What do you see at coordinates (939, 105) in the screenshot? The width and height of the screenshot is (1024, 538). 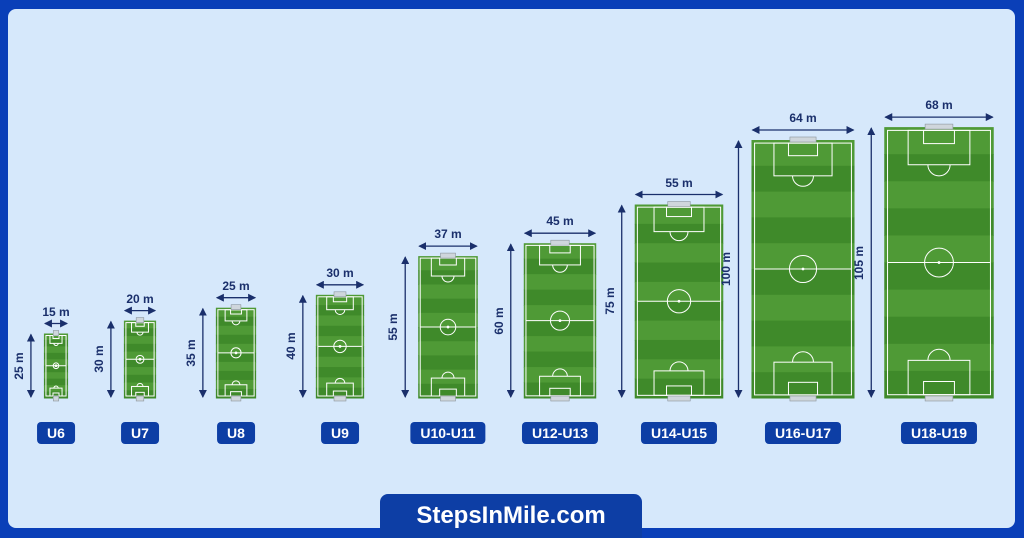 I see `width-label: 68 m` at bounding box center [939, 105].